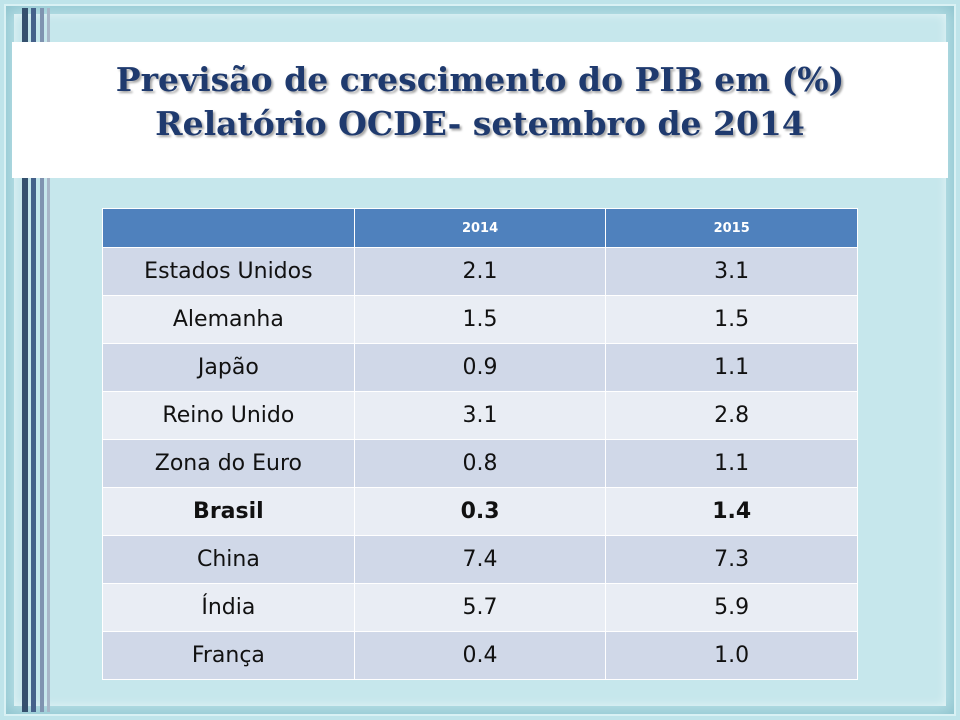 The height and width of the screenshot is (720, 960). I want to click on table-header-row: 2014 2015, so click(480, 228).